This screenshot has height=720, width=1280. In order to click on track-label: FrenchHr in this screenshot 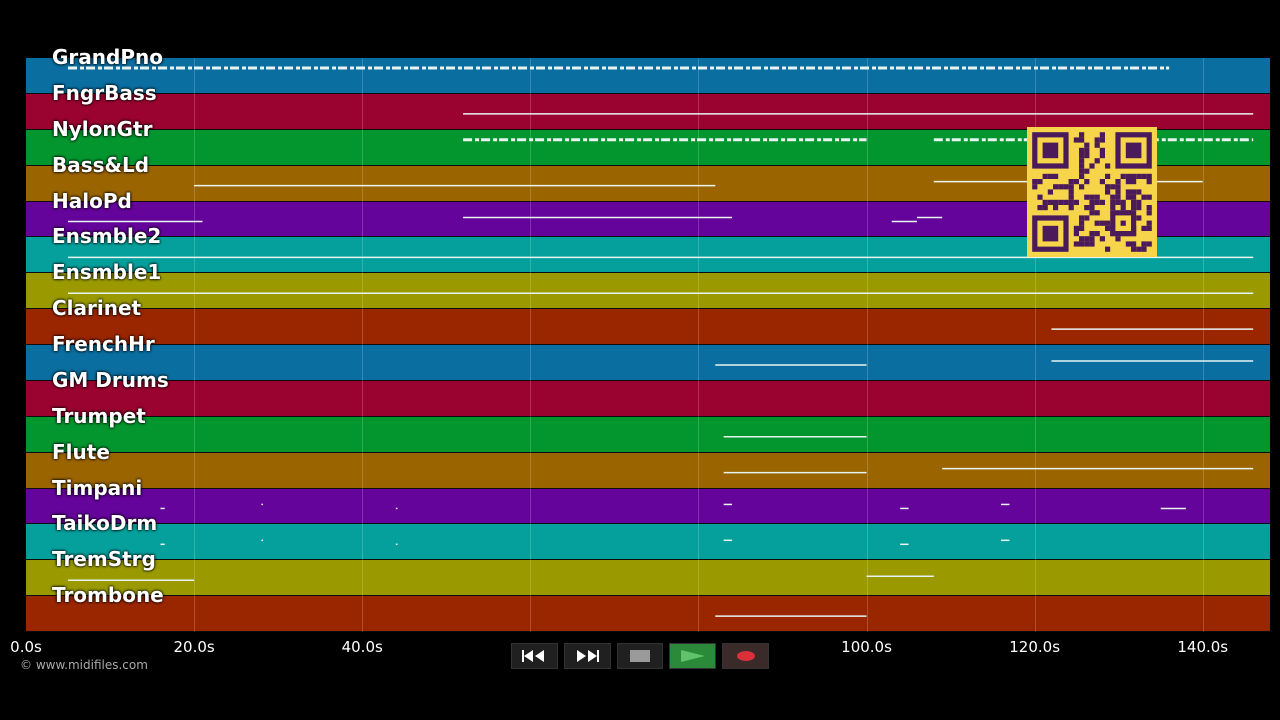, I will do `click(103, 344)`.